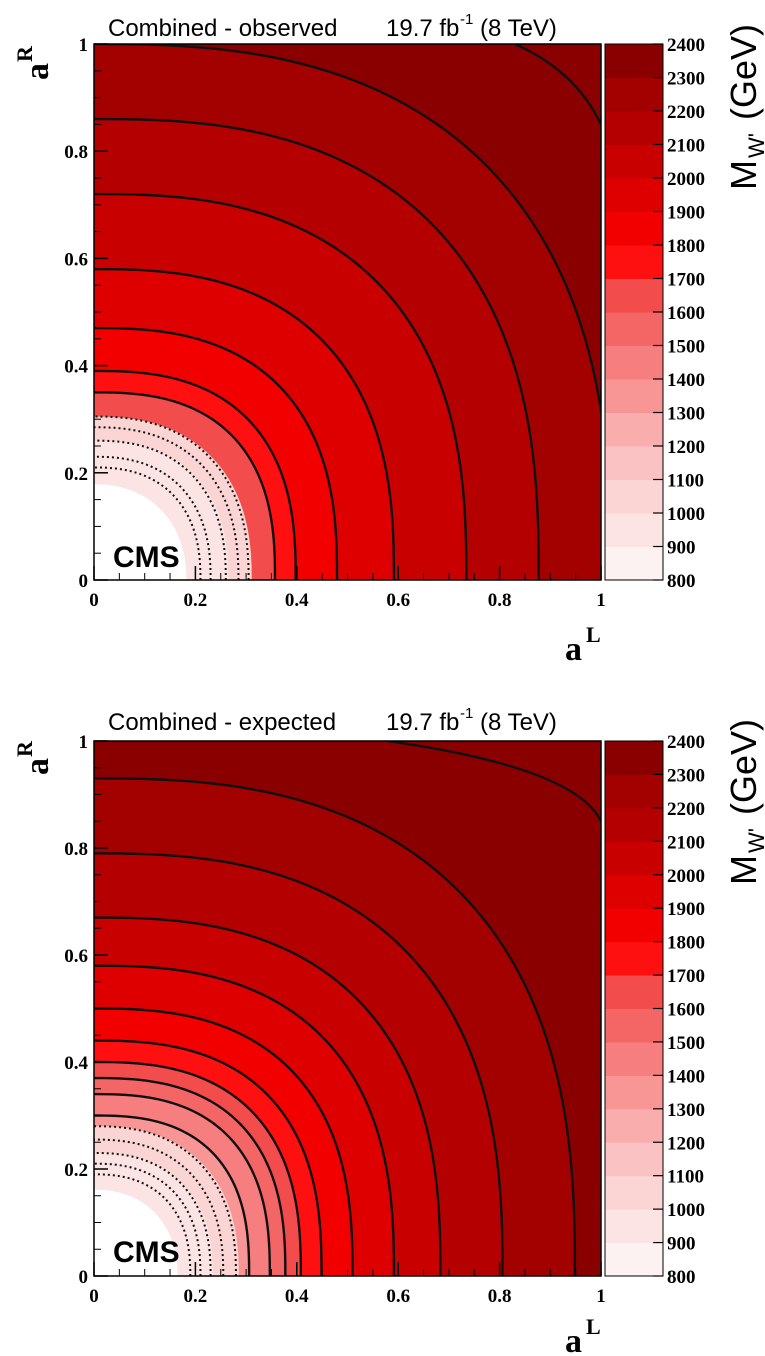  What do you see at coordinates (686, 347) in the screenshot?
I see `z-tick-label: 1500` at bounding box center [686, 347].